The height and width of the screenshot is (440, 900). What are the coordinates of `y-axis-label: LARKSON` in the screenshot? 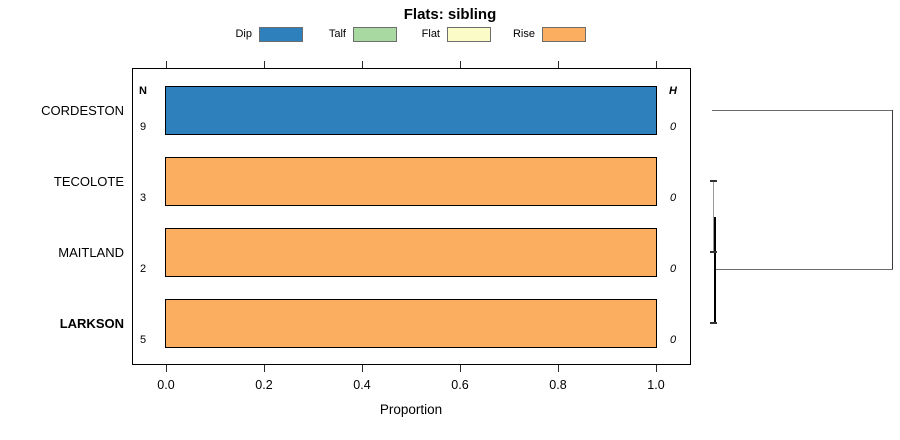 It's located at (91, 323).